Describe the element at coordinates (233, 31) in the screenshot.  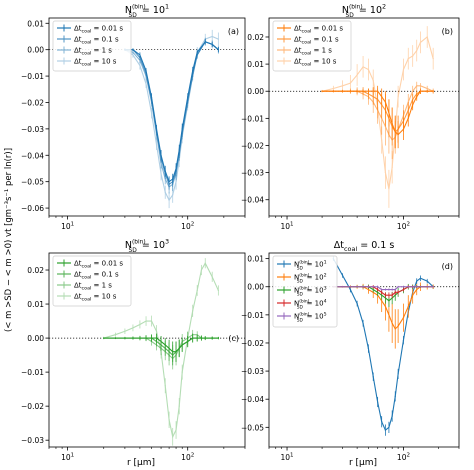
I see `panel-tag: (a)` at that location.